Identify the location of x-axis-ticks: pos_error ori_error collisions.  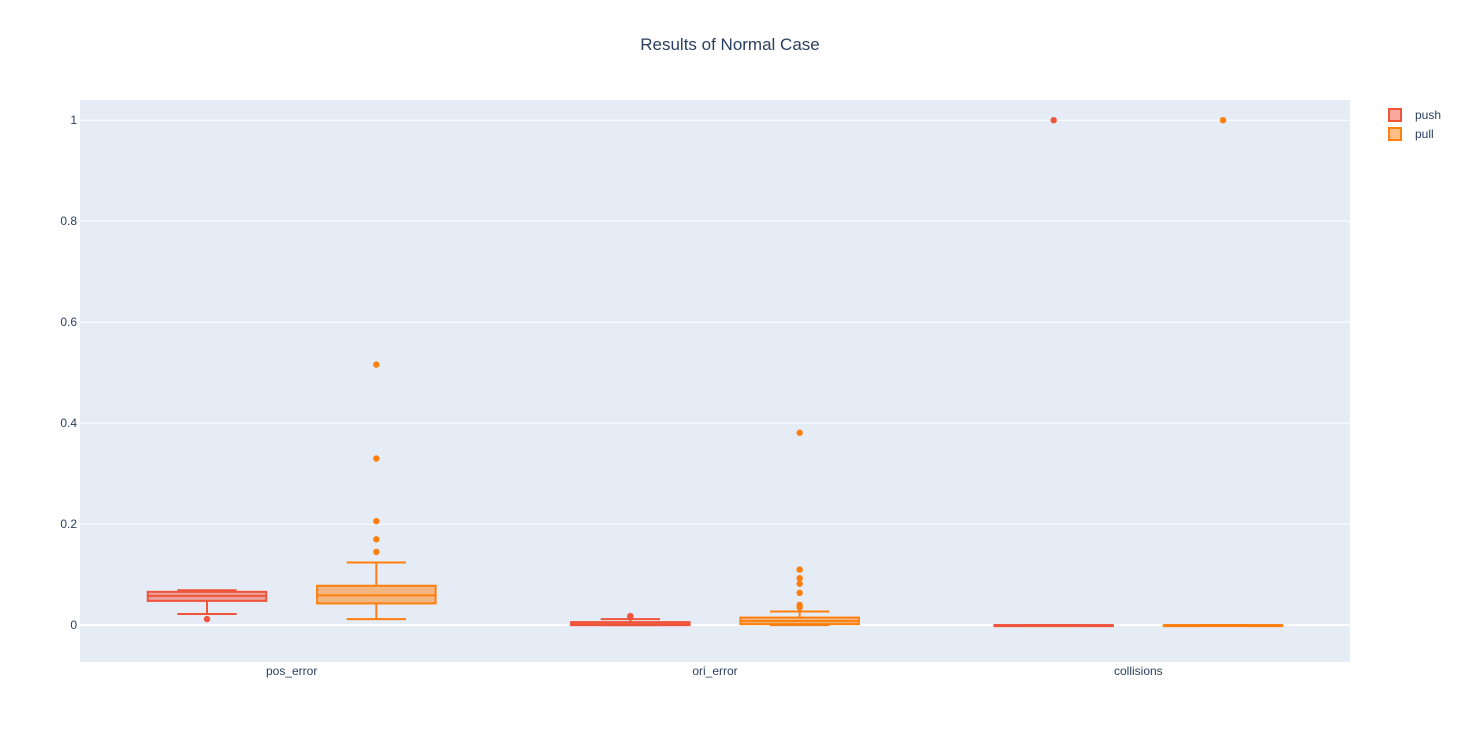
(714, 671).